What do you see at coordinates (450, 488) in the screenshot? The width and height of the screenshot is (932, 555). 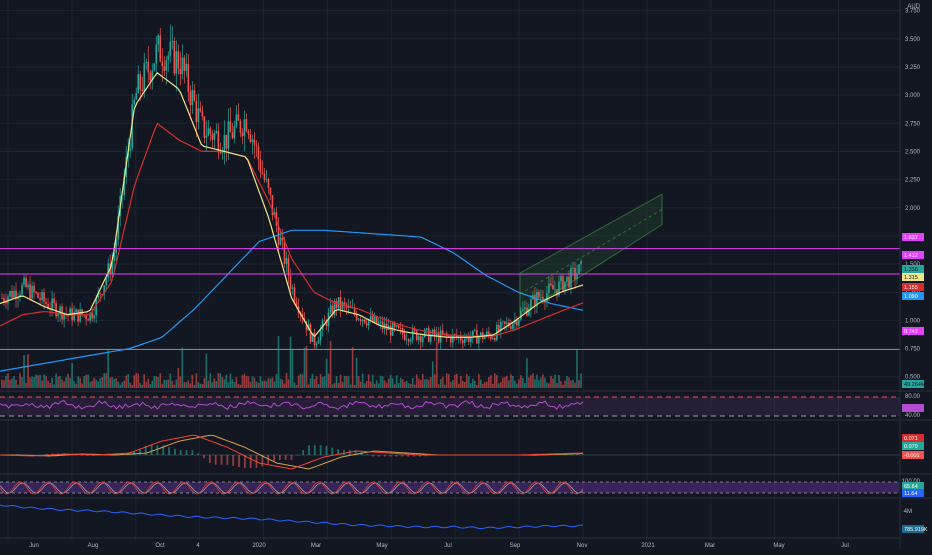 I see `stochastic-pane` at bounding box center [450, 488].